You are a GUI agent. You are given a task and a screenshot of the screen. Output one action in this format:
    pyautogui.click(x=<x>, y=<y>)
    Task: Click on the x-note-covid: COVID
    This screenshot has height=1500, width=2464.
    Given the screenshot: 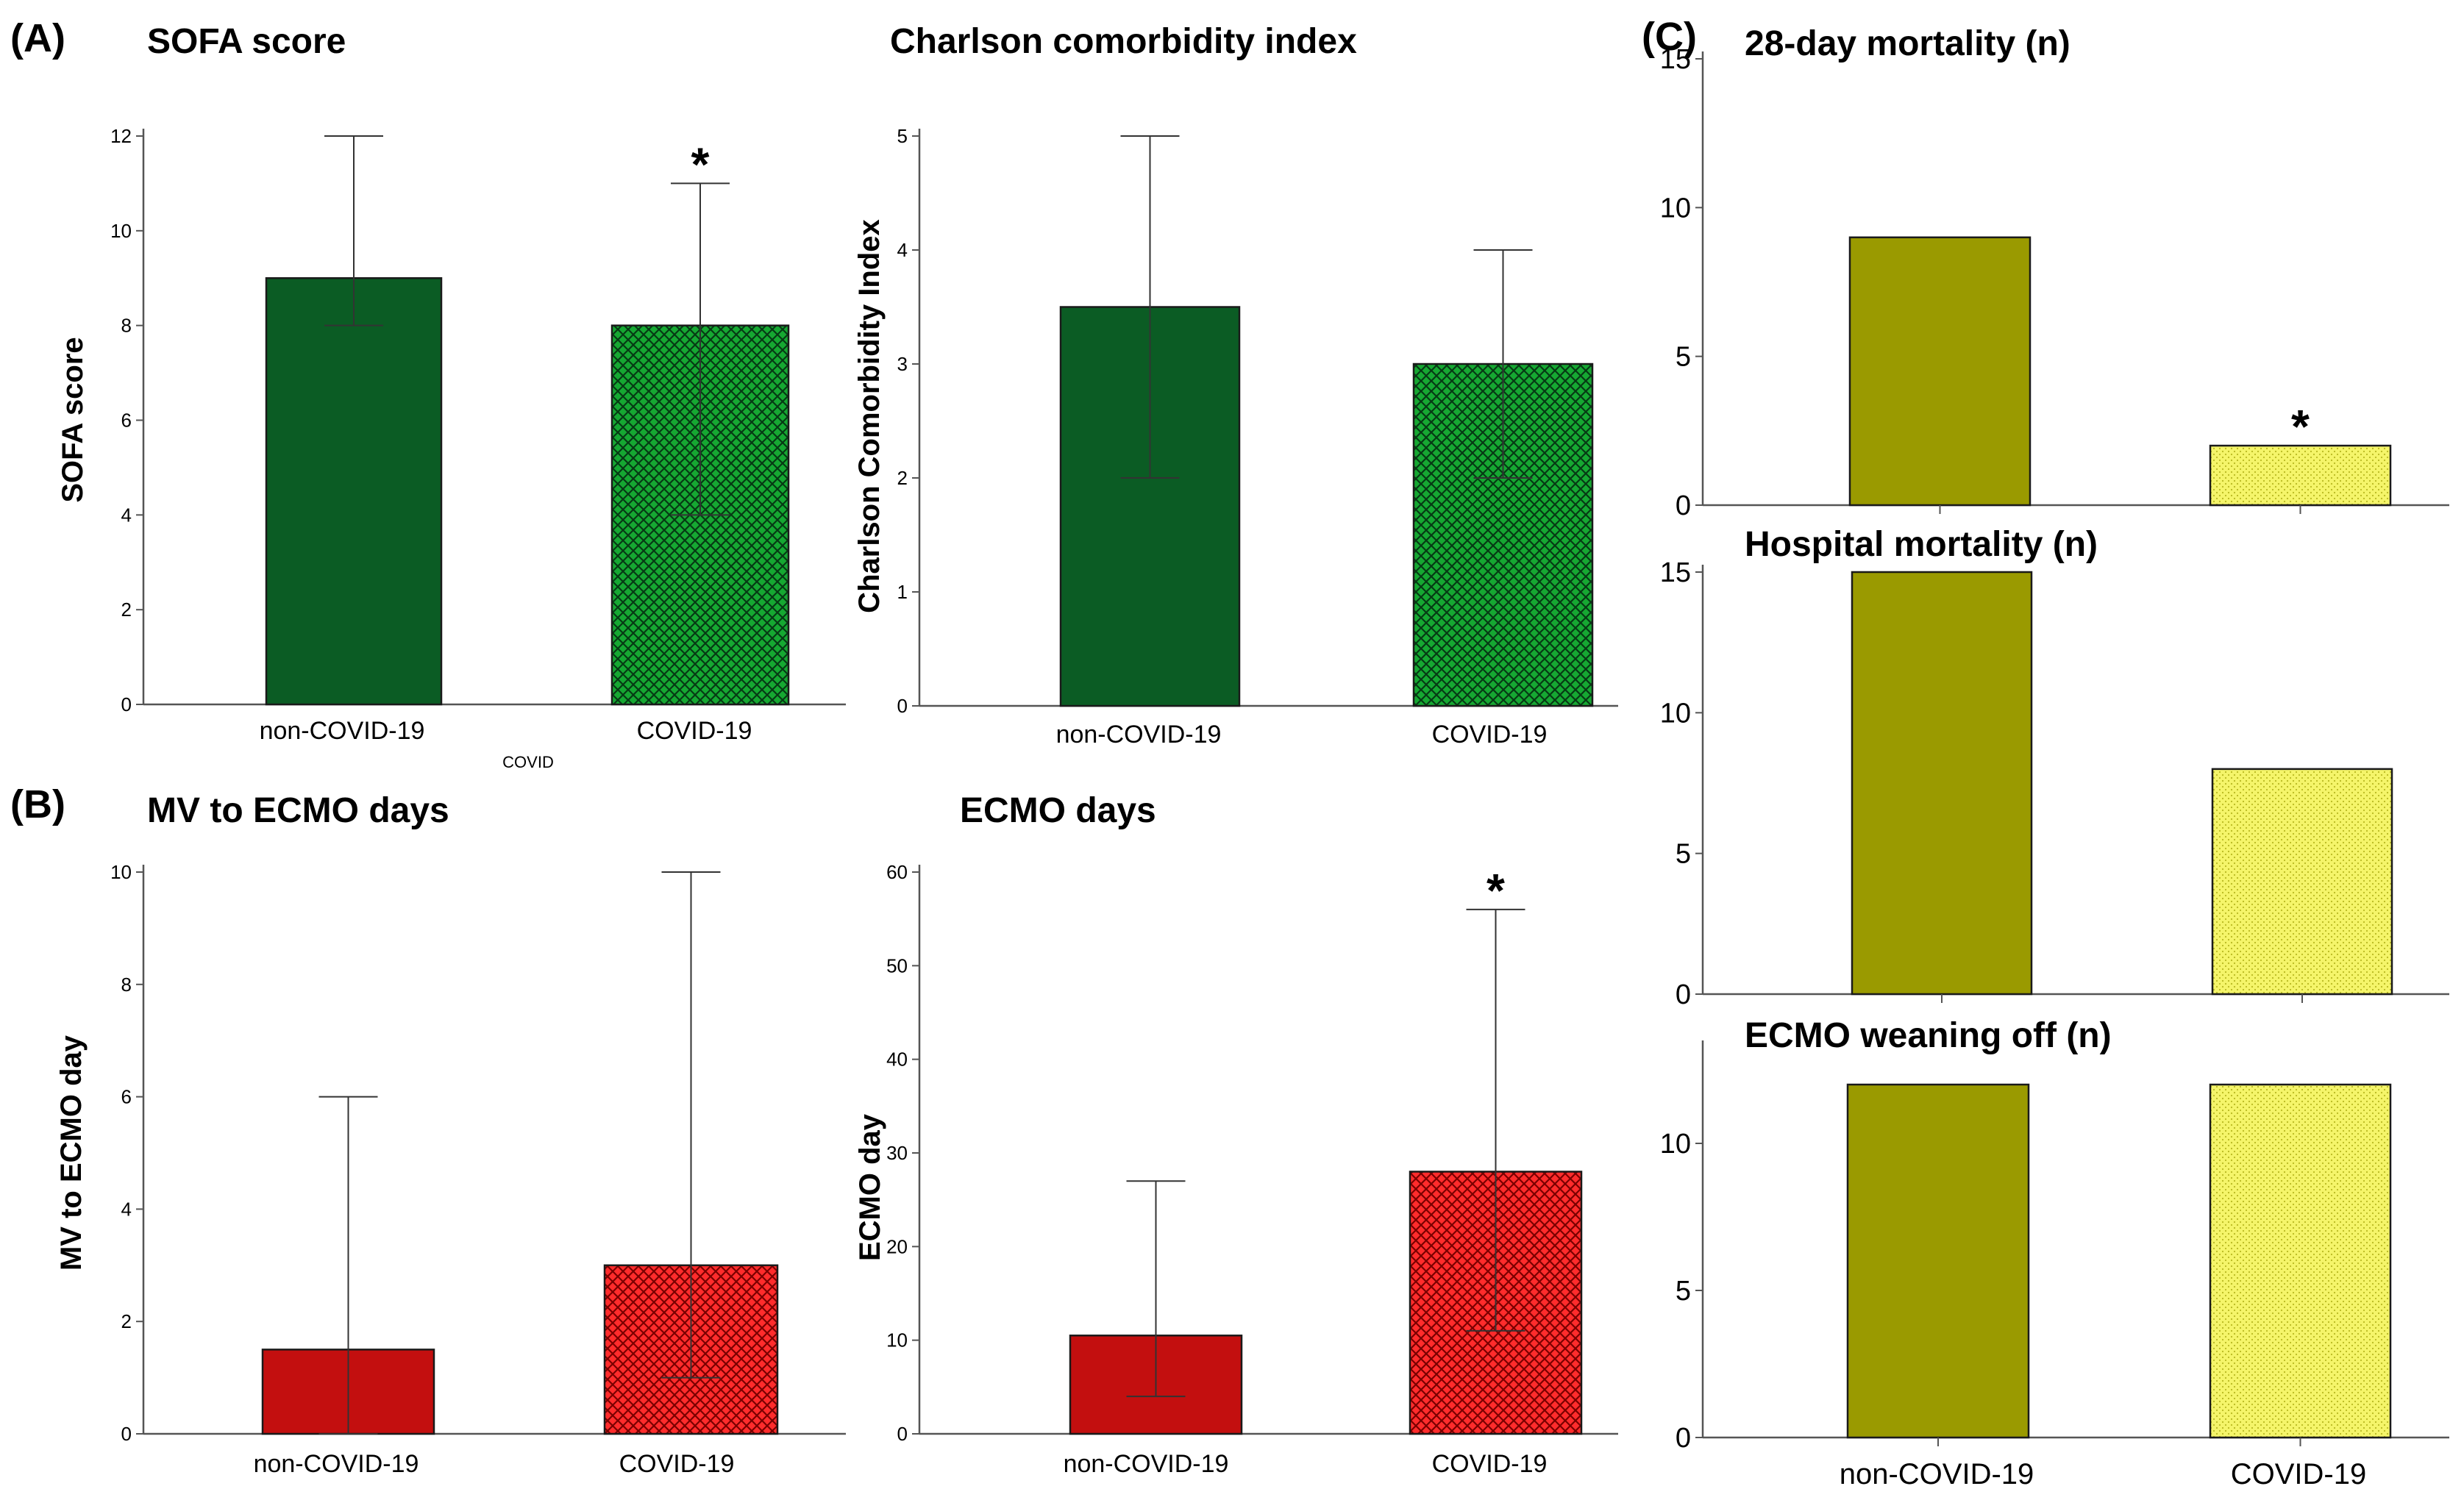 What is the action you would take?
    pyautogui.click(x=528, y=762)
    